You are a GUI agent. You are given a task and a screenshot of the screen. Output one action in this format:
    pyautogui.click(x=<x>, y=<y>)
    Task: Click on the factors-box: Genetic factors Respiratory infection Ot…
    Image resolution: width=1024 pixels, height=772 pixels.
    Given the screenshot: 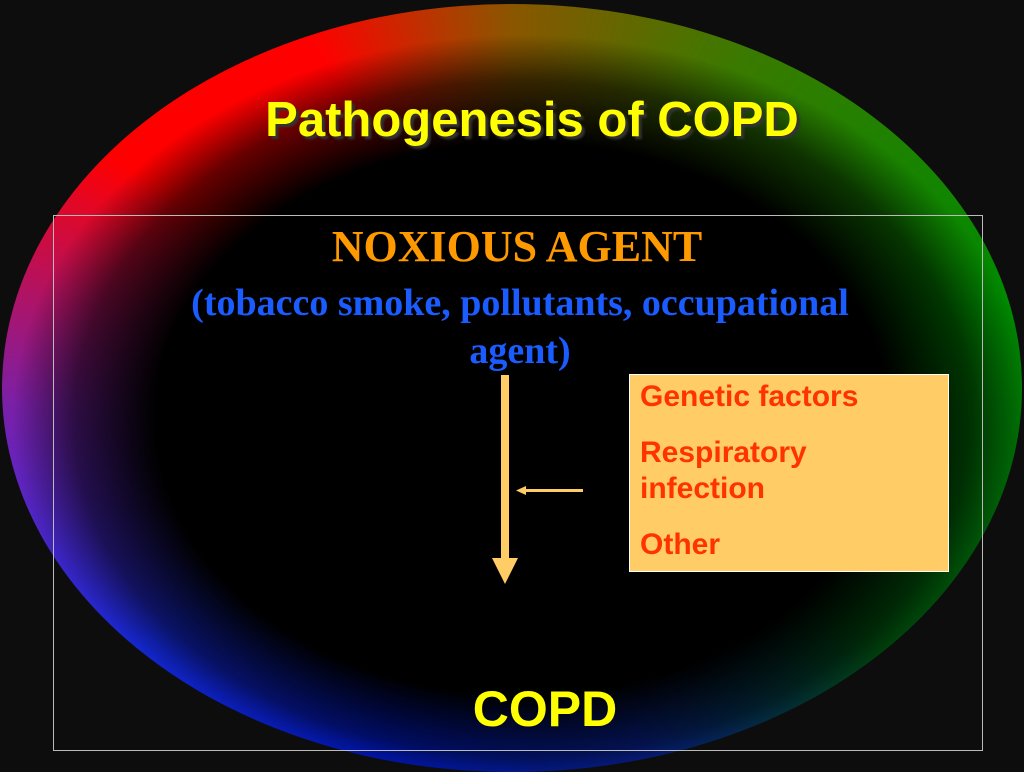 What is the action you would take?
    pyautogui.click(x=789, y=473)
    